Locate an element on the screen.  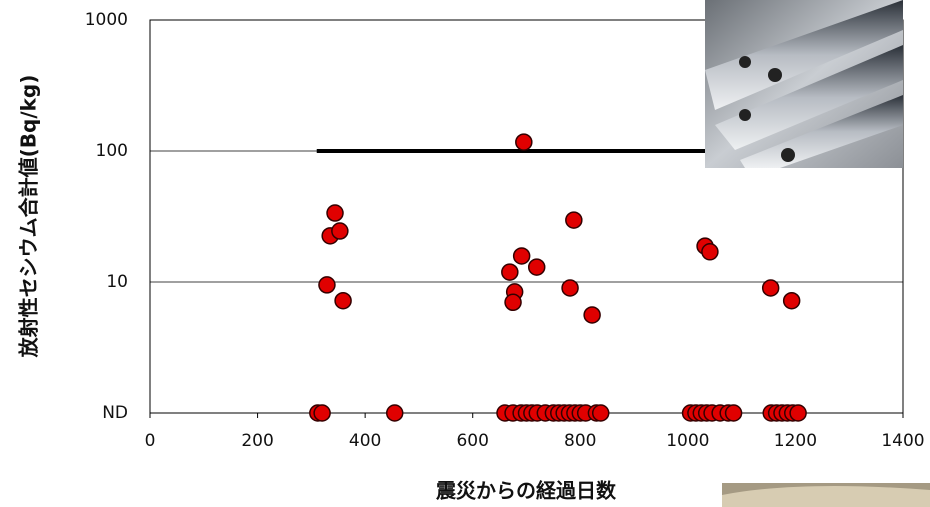
x-tick-label: 400 is located at coordinates (365, 441).